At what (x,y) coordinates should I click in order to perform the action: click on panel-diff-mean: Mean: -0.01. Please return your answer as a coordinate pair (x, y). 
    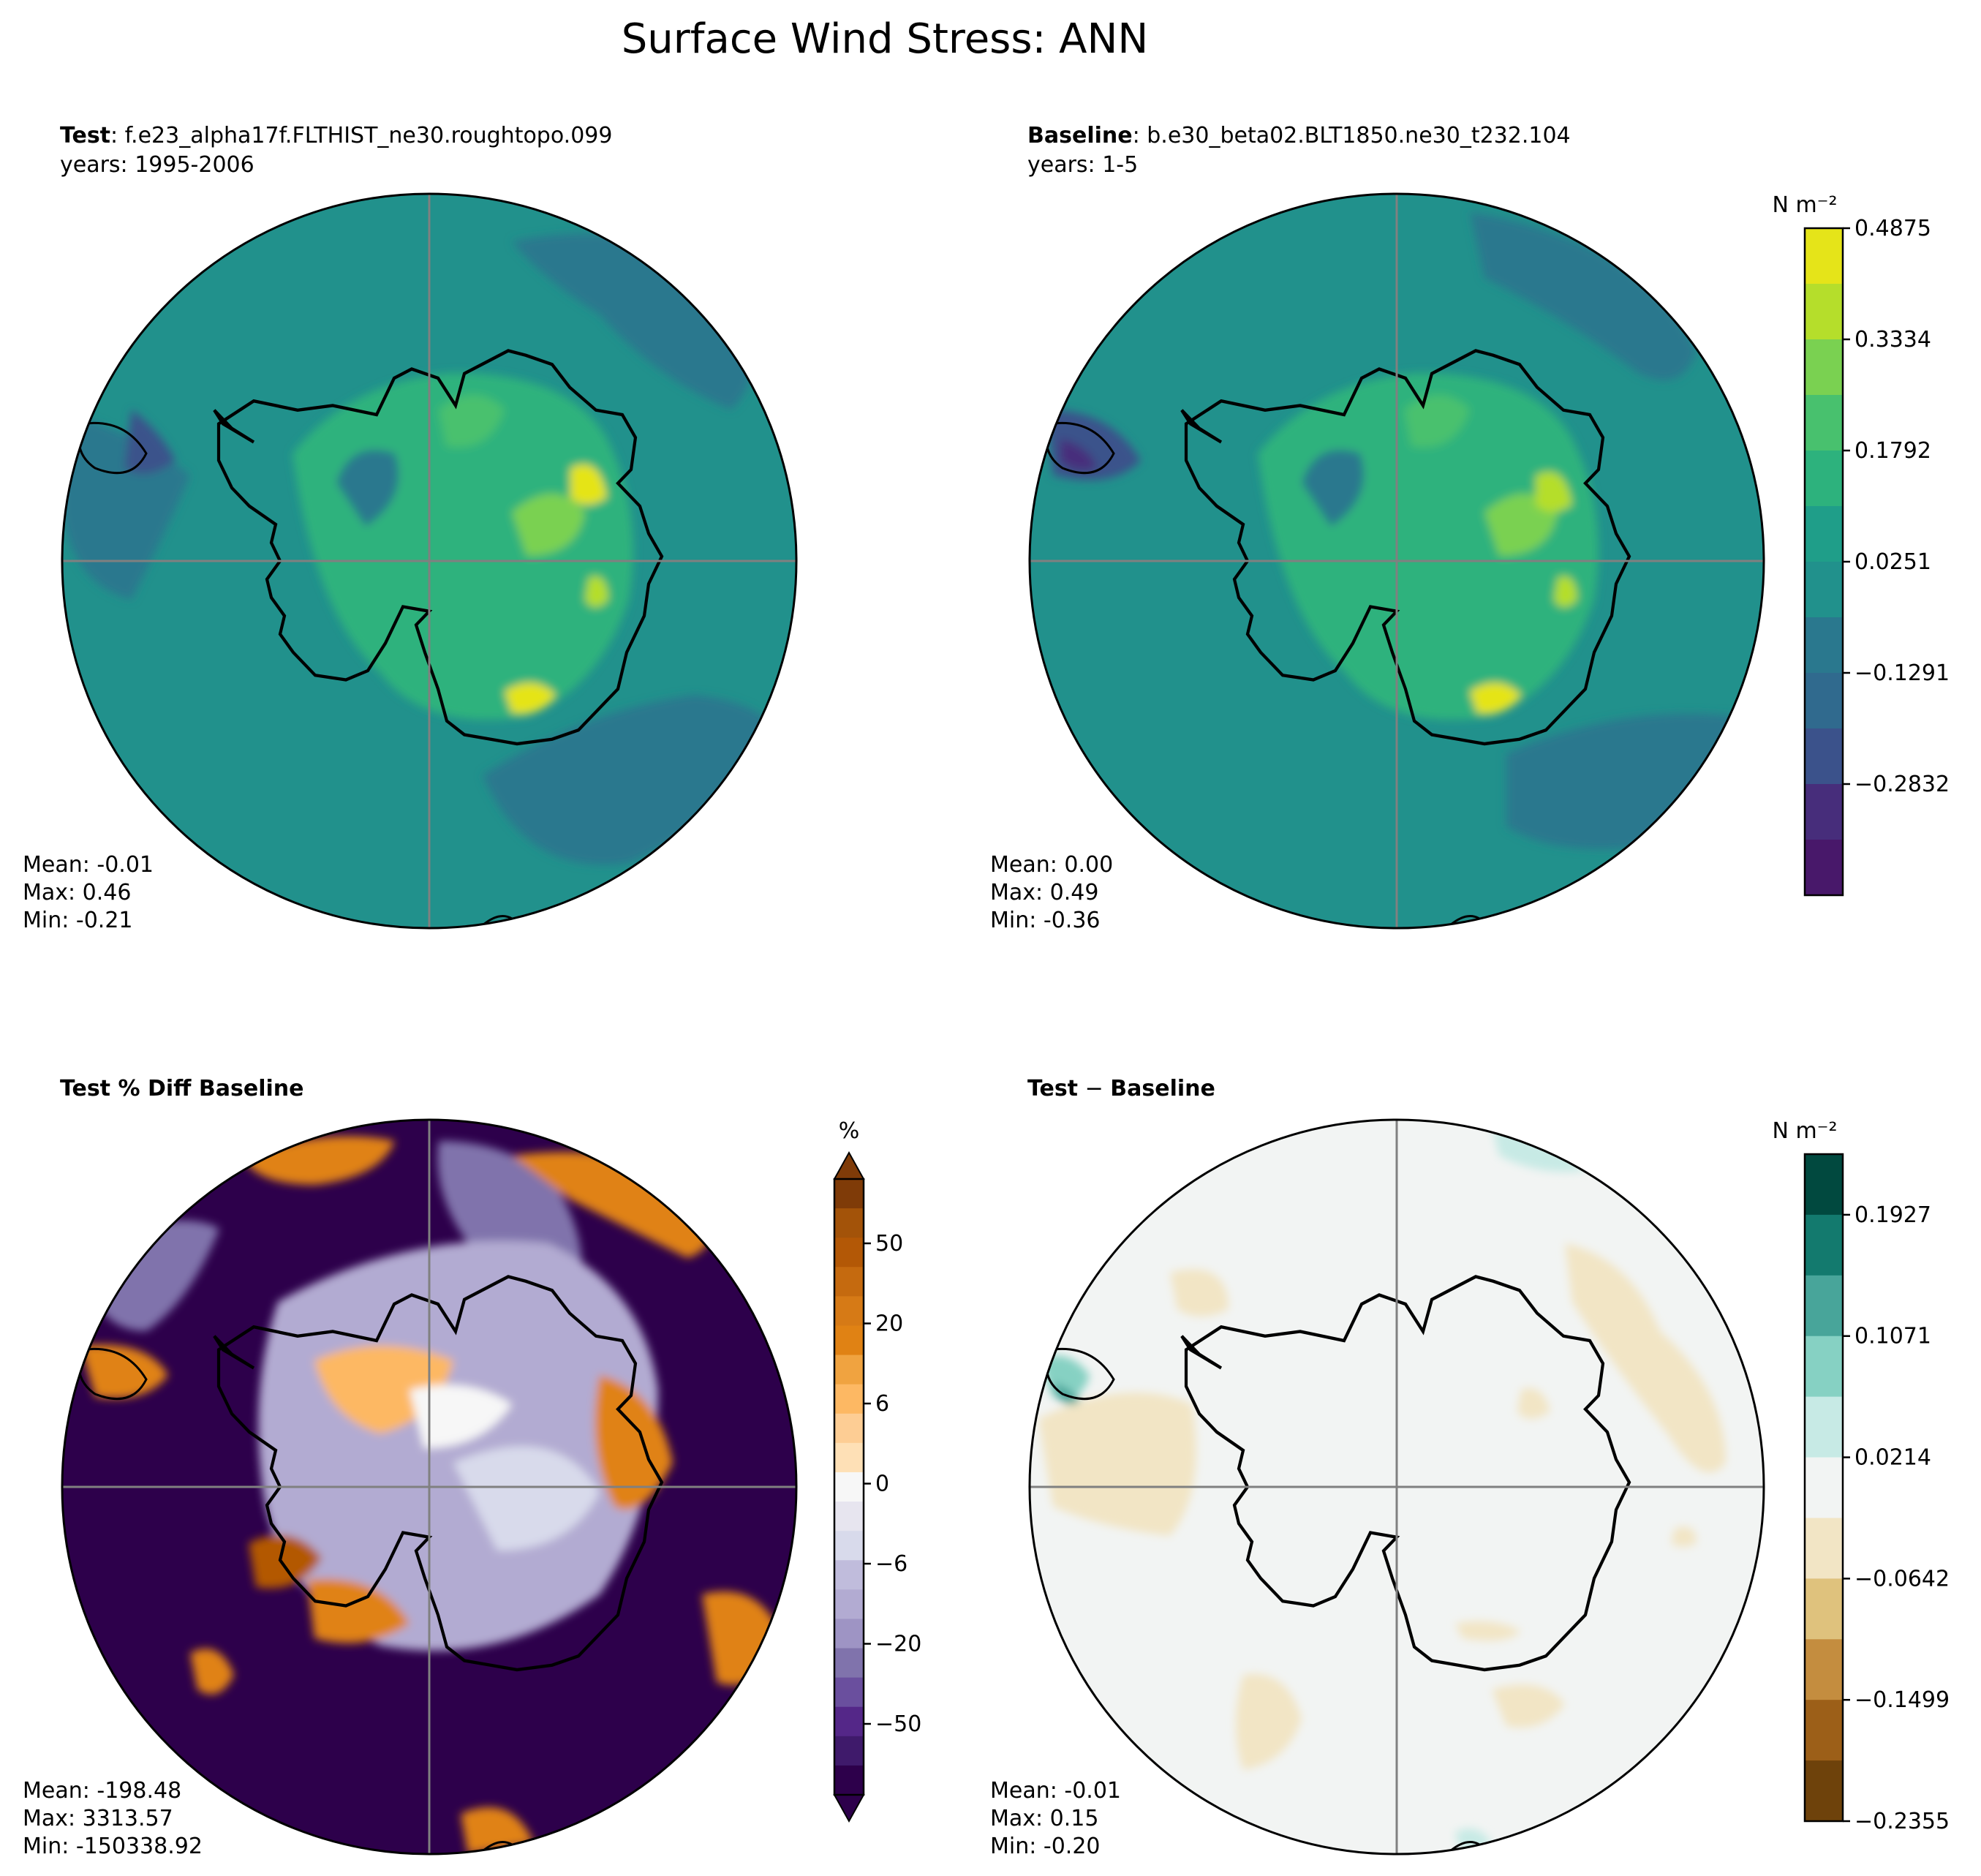
    Looking at the image, I should click on (1055, 1791).